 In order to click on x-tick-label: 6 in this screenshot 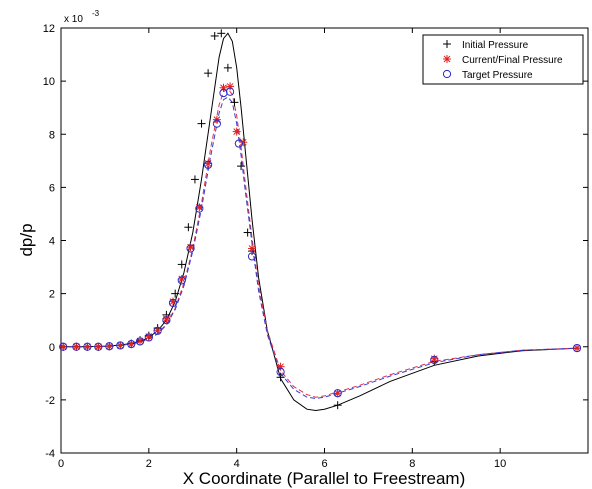, I will do `click(324, 464)`.